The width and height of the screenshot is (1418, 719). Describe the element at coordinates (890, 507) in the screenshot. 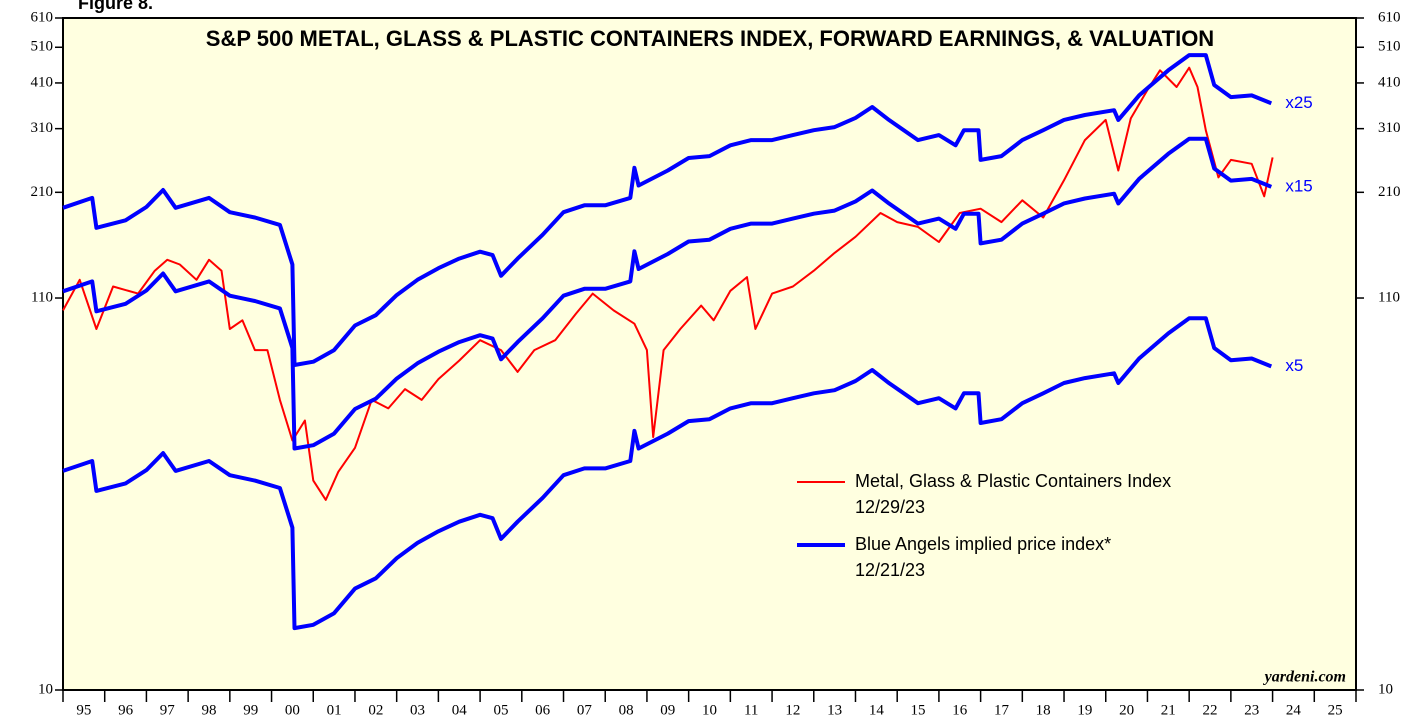

I see `legend-date: 12/29/23` at that location.